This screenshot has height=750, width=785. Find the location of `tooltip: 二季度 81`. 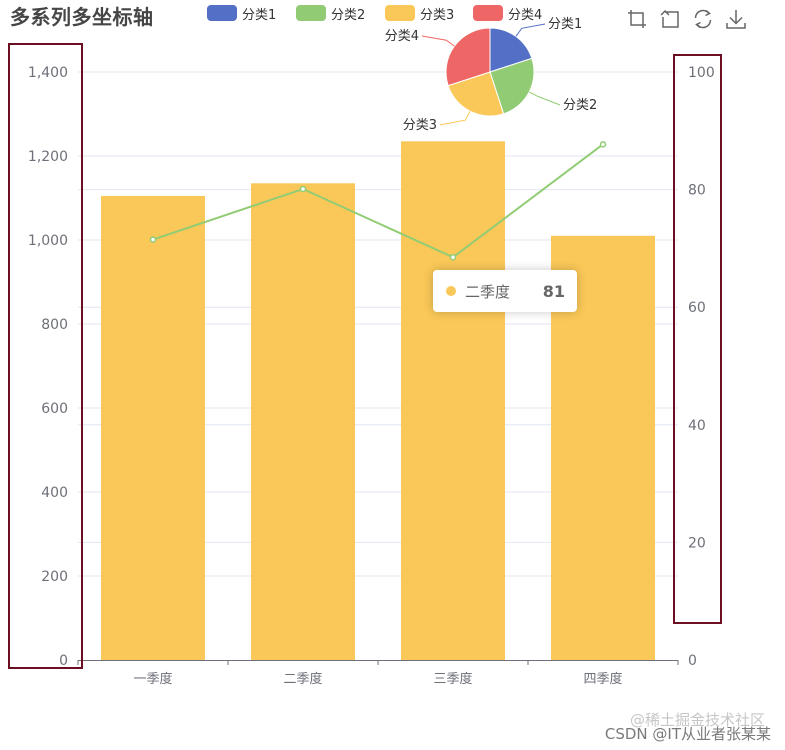

tooltip: 二季度 81 is located at coordinates (505, 291).